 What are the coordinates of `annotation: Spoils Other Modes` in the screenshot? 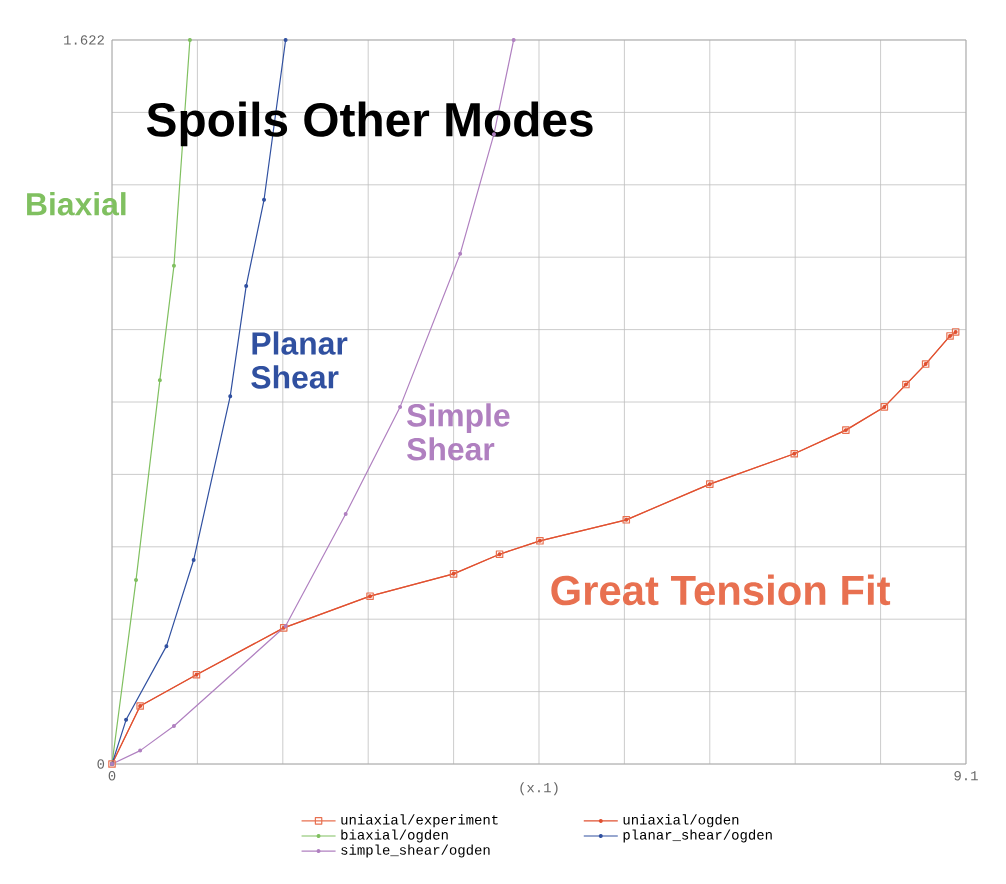 It's located at (369, 124).